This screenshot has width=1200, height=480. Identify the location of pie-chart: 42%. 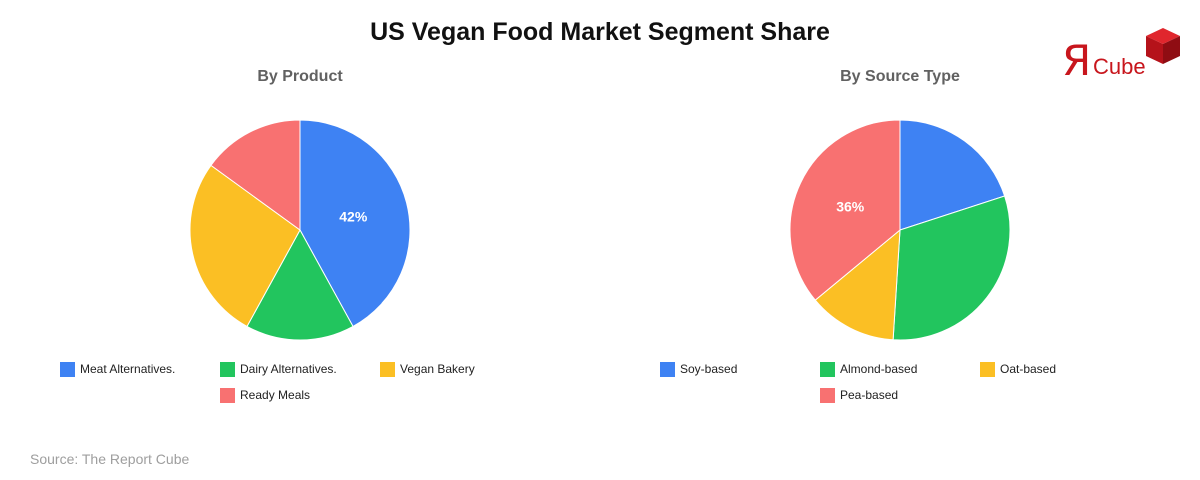
(300, 230).